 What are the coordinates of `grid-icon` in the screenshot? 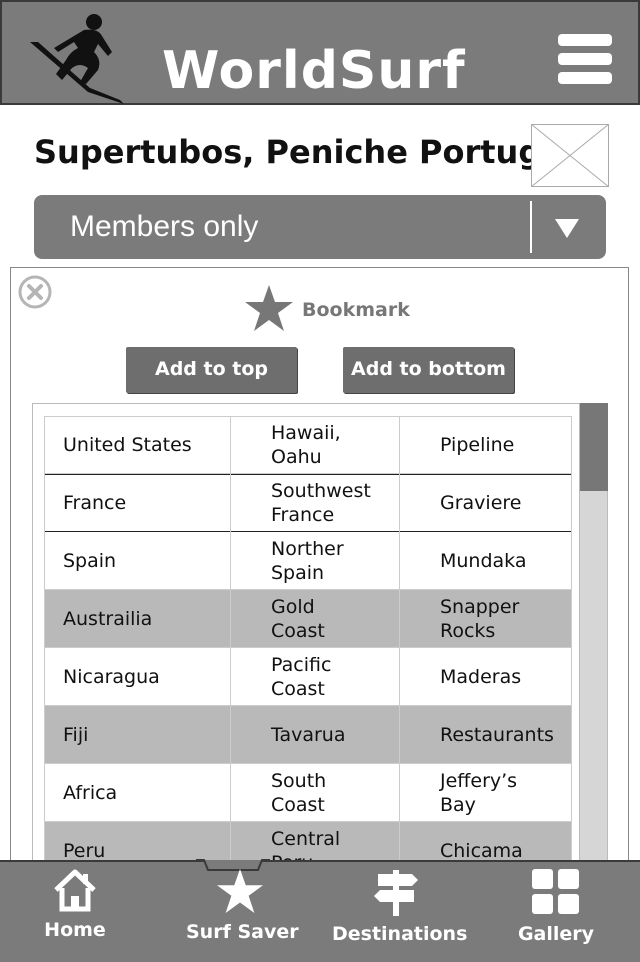 It's located at (555, 891).